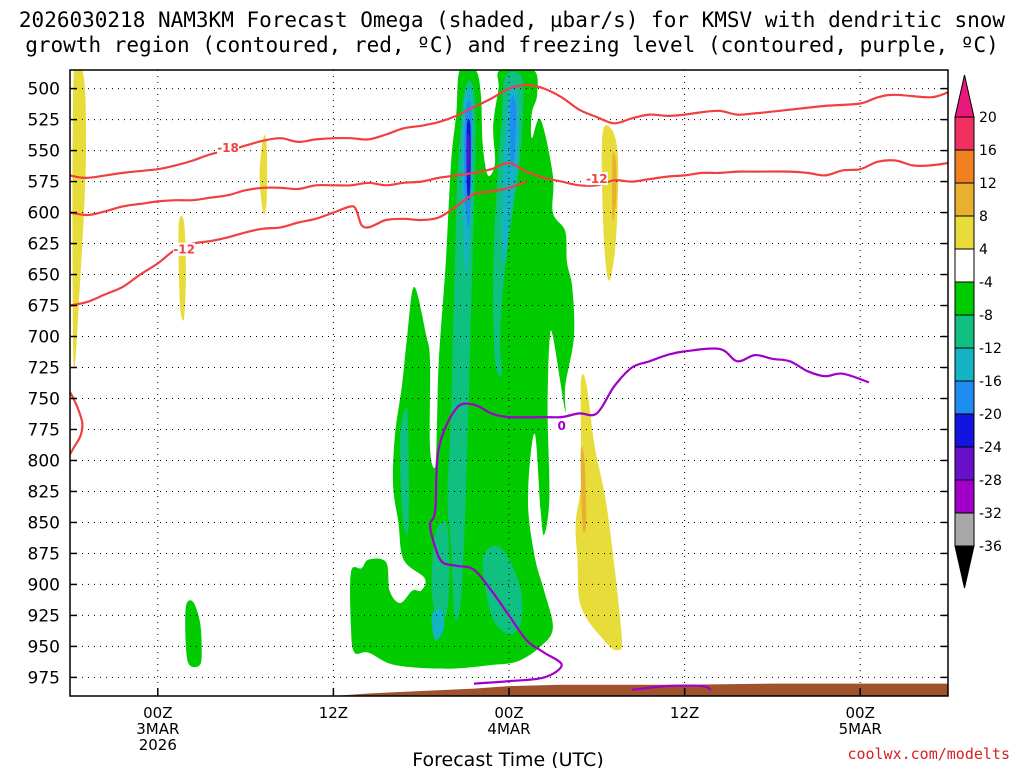  I want to click on colorbar-label-10: -24, so click(990, 448).